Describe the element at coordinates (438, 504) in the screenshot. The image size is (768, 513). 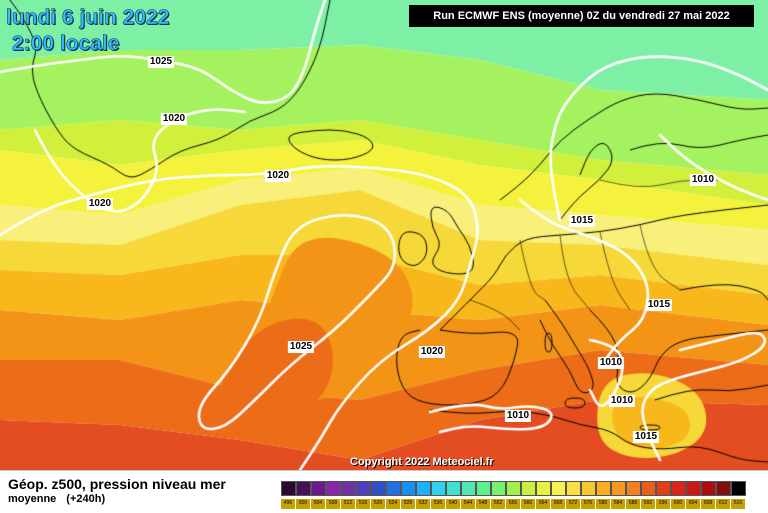
I see `legend-value: 536` at that location.